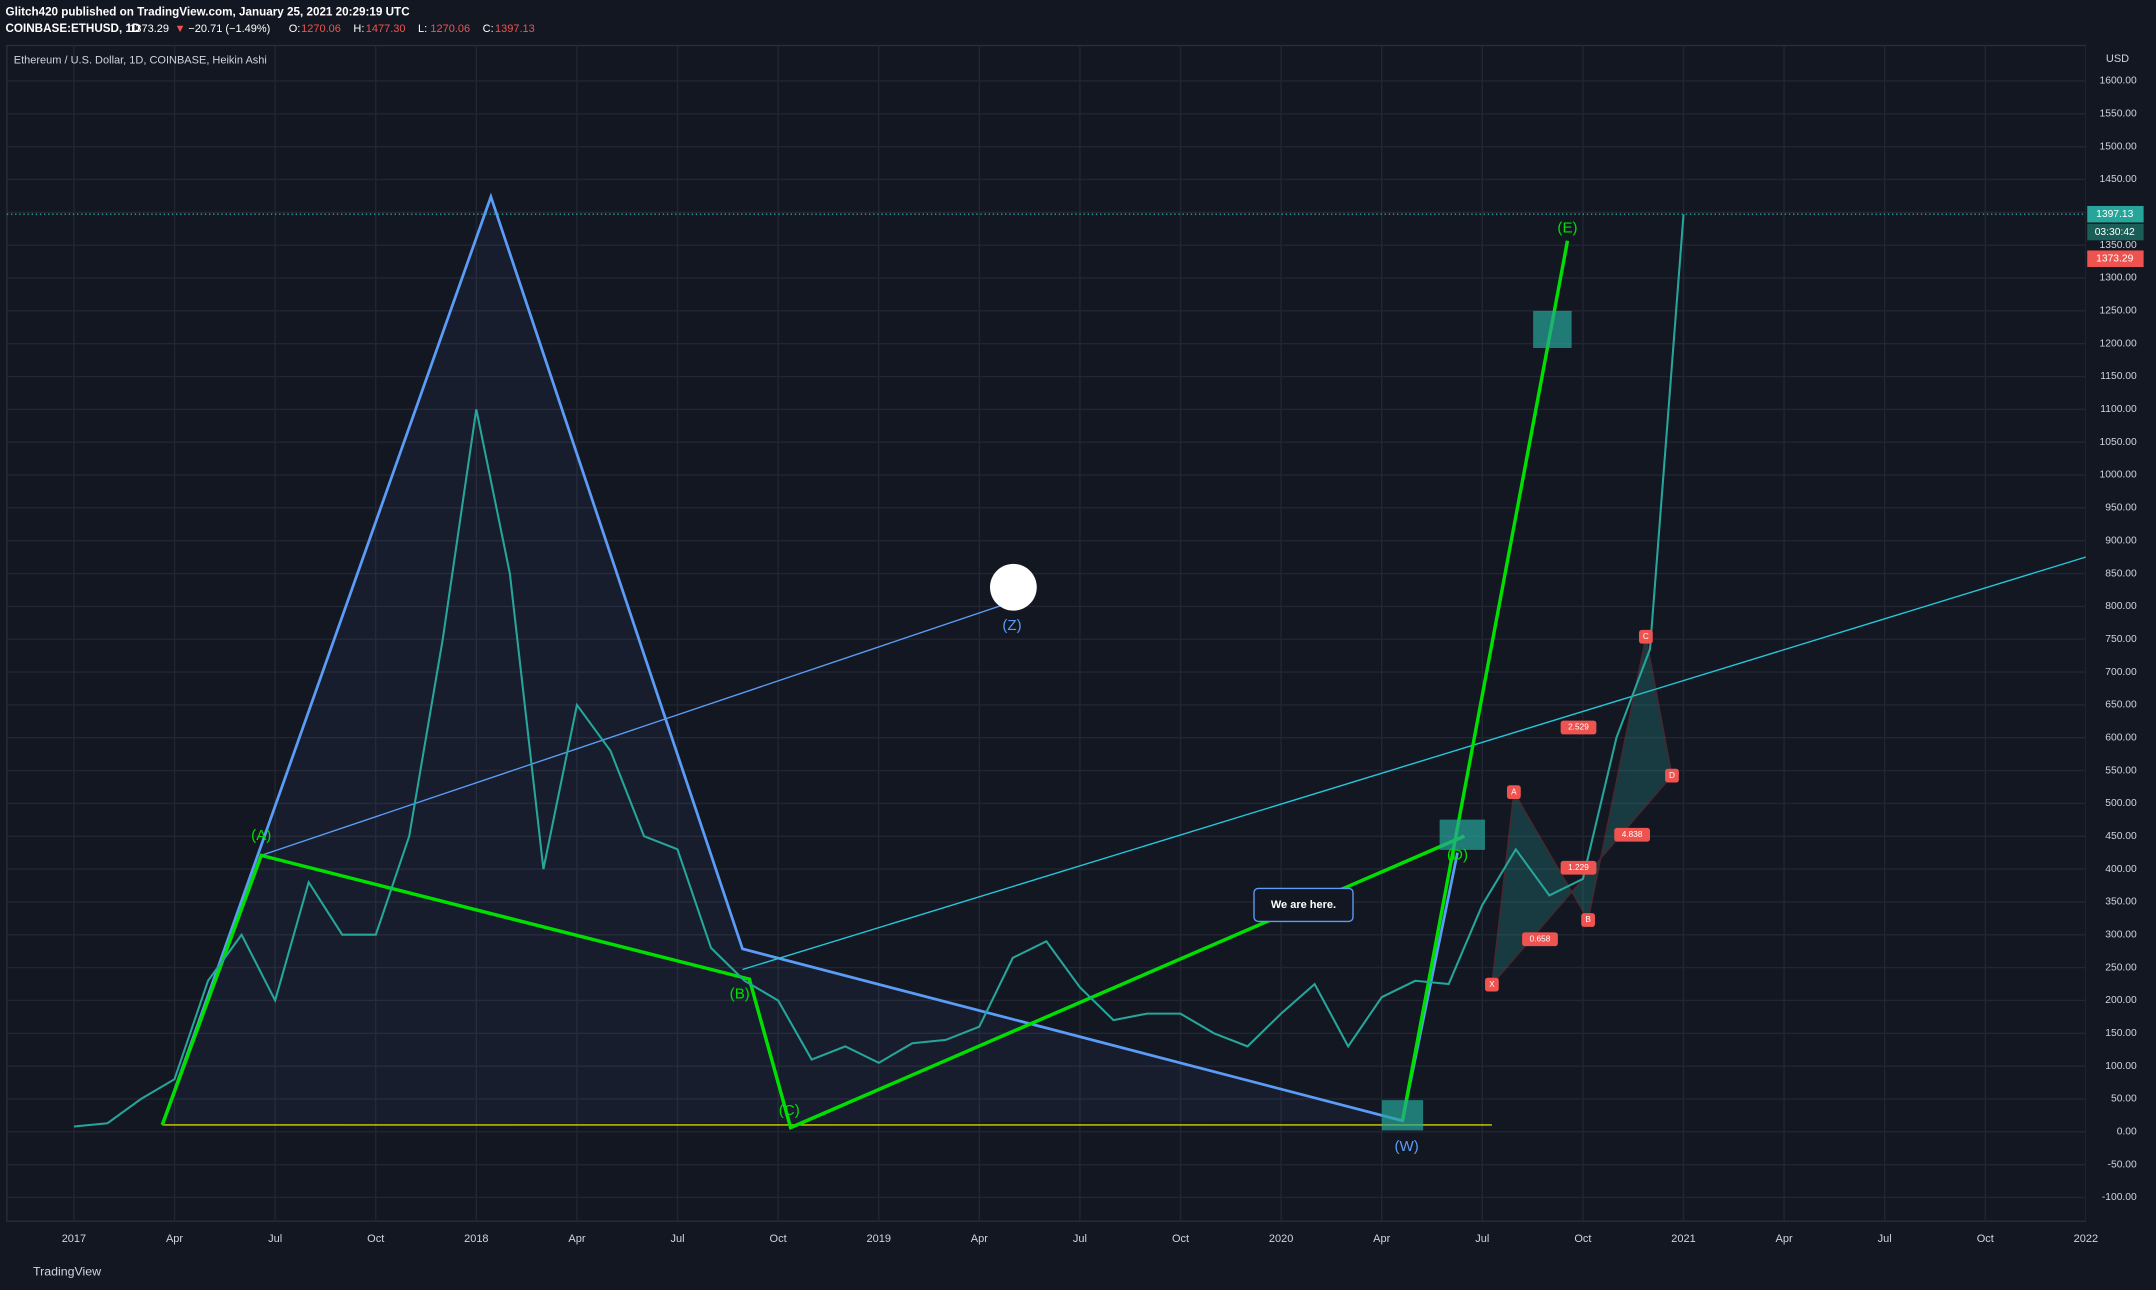 Image resolution: width=2156 pixels, height=1290 pixels. Describe the element at coordinates (515, 29) in the screenshot. I see `ohlc-value: 1397.13` at that location.